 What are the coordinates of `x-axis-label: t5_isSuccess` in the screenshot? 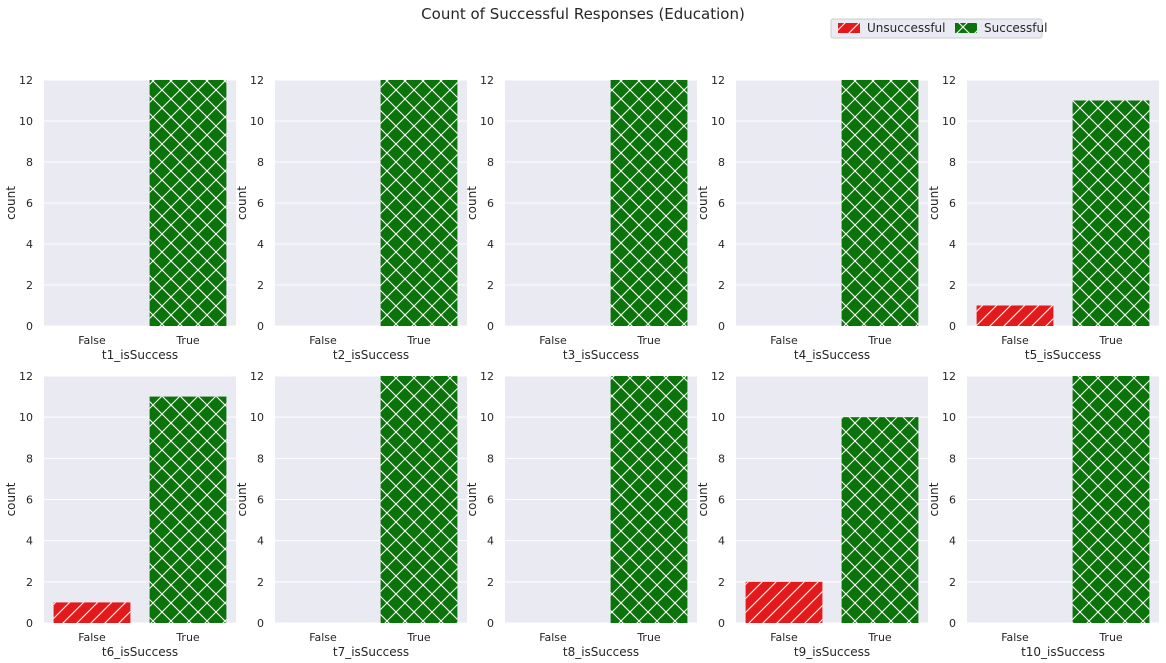 It's located at (1063, 355).